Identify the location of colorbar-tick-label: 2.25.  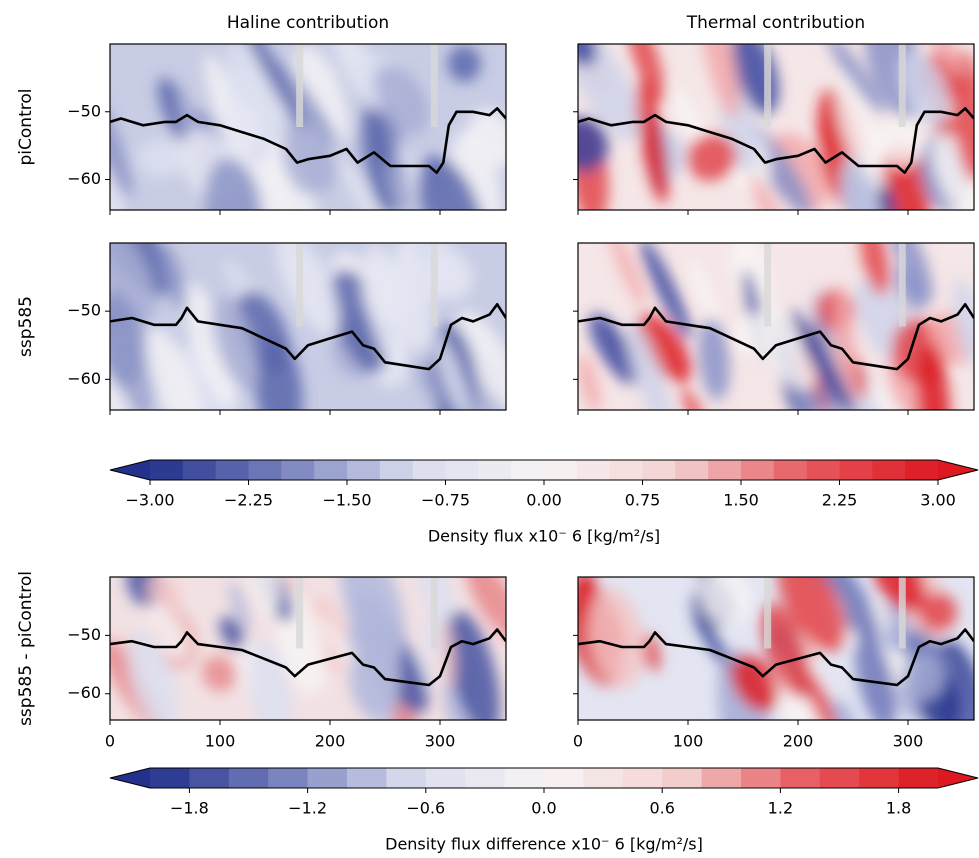
(840, 500).